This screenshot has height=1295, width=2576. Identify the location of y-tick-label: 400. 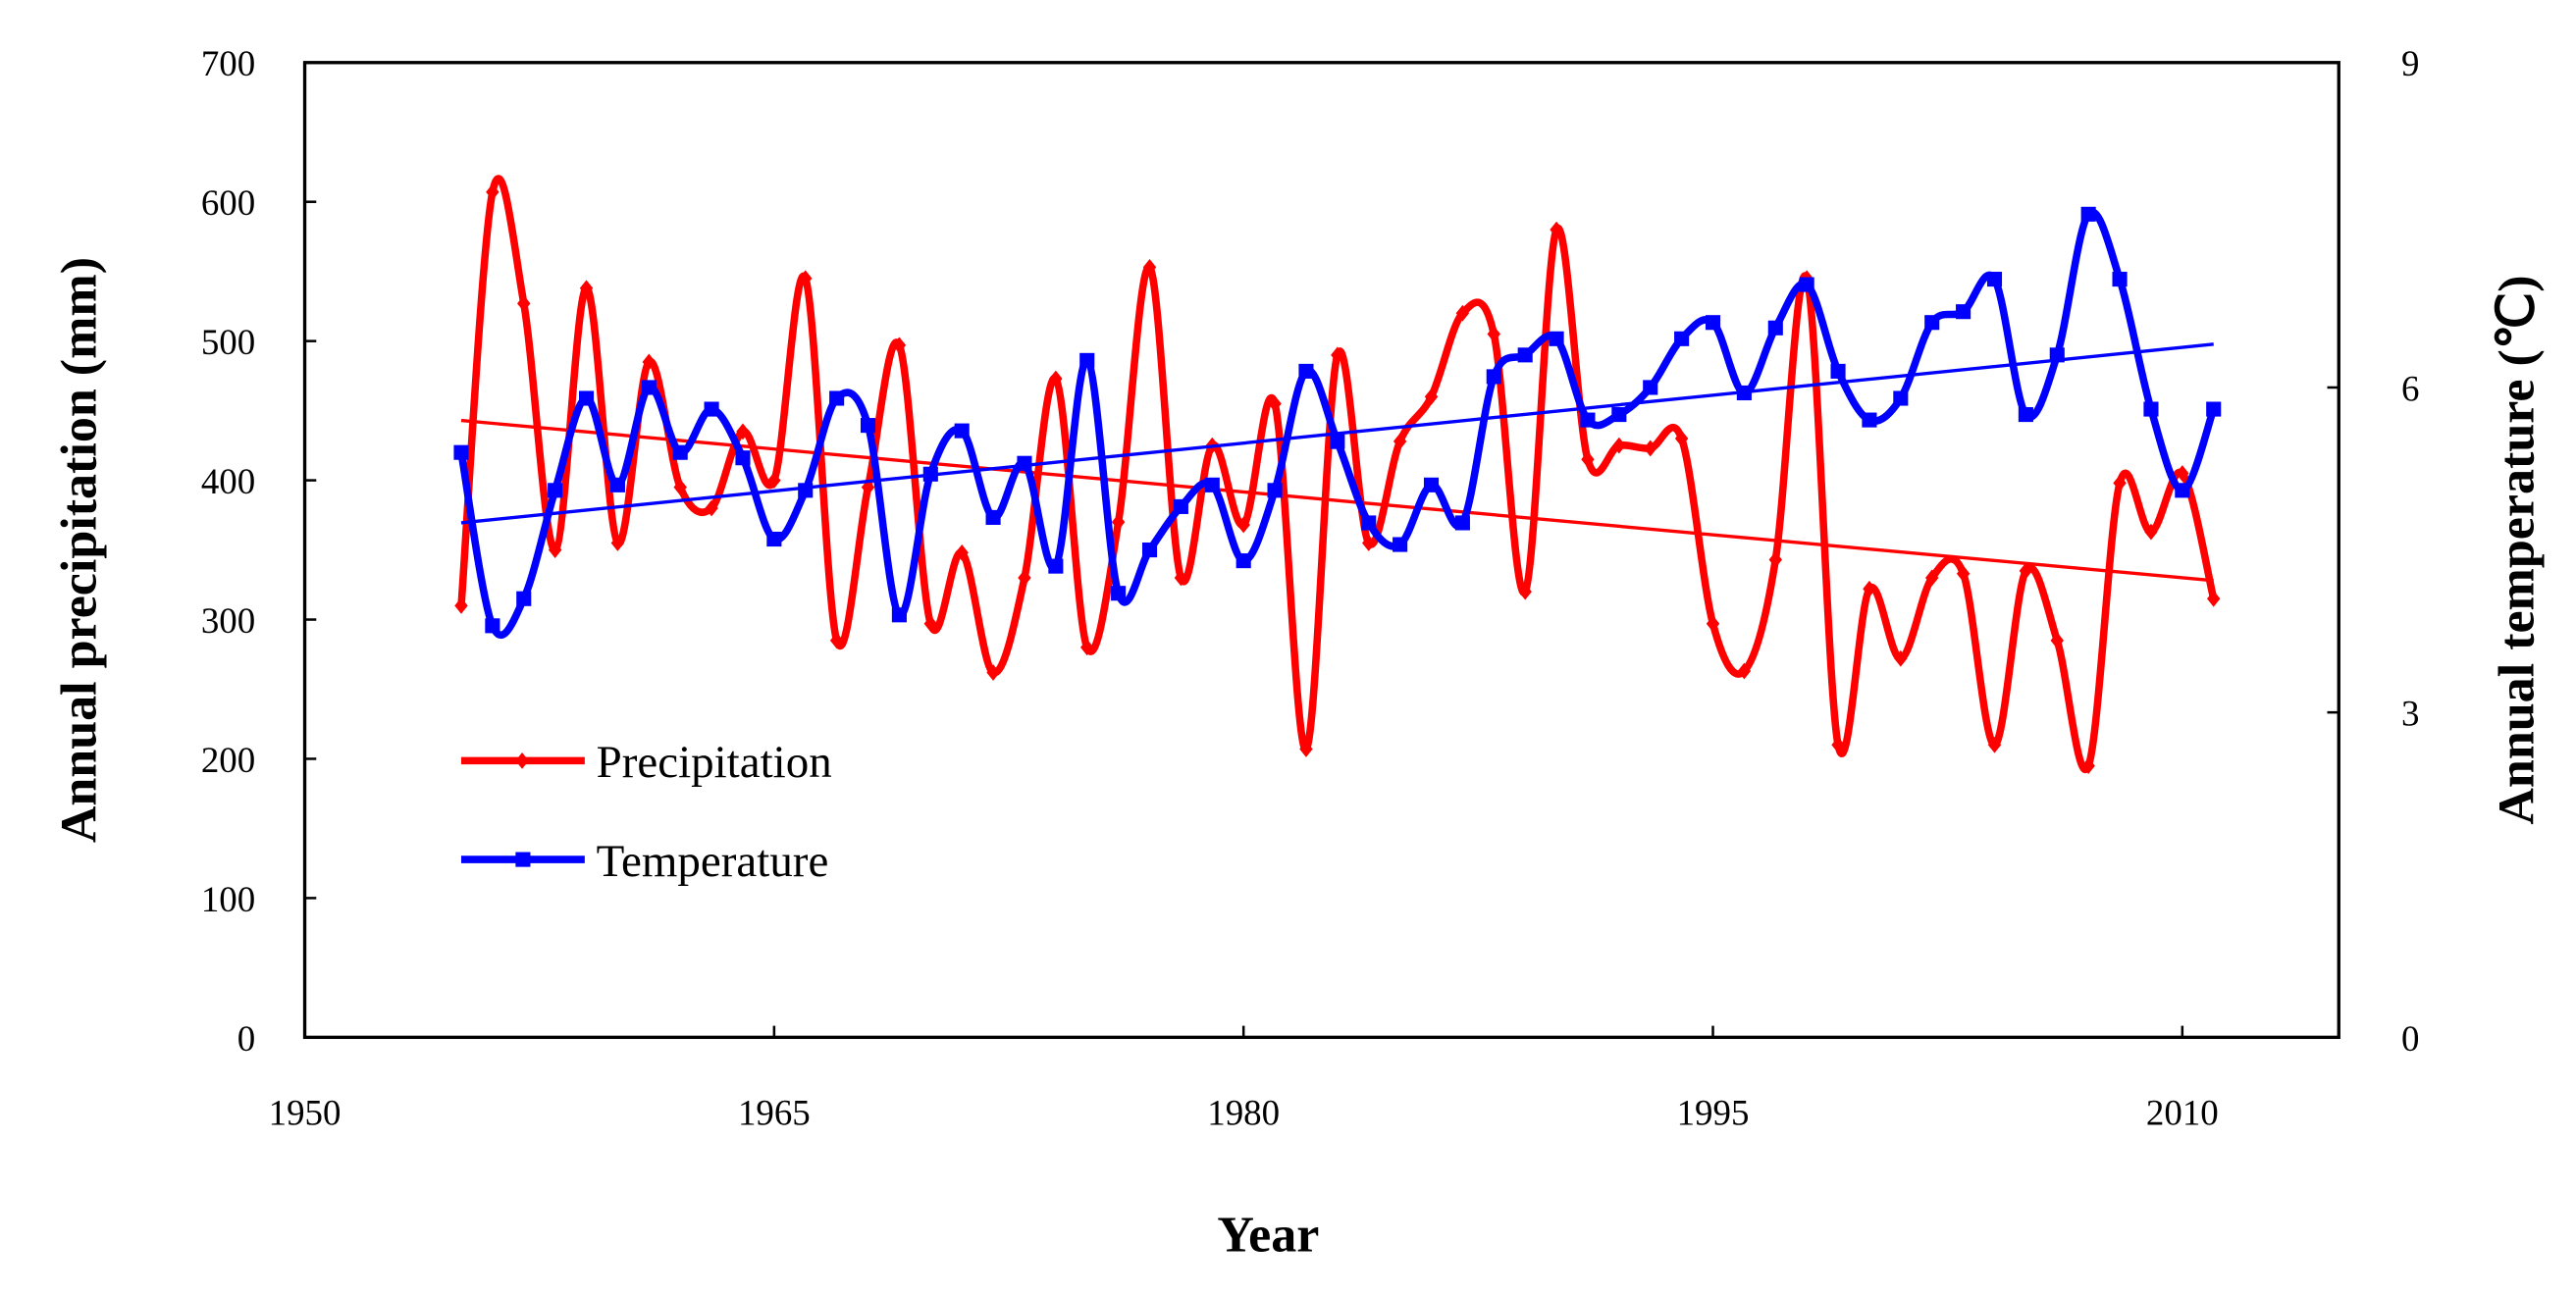
(228, 481).